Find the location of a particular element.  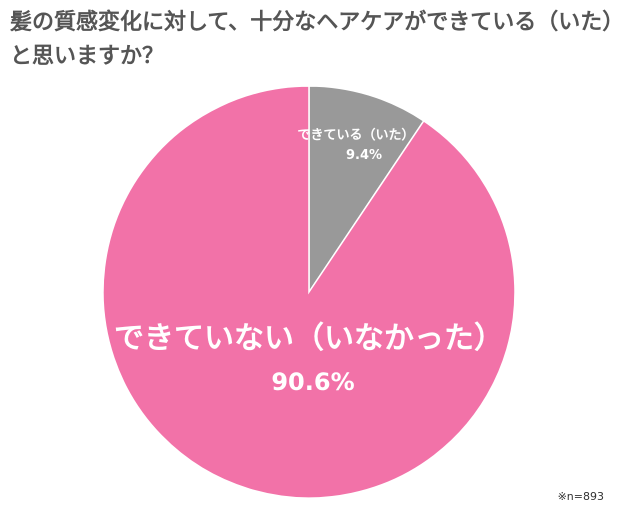

pie-slice-done is located at coordinates (366, 190).